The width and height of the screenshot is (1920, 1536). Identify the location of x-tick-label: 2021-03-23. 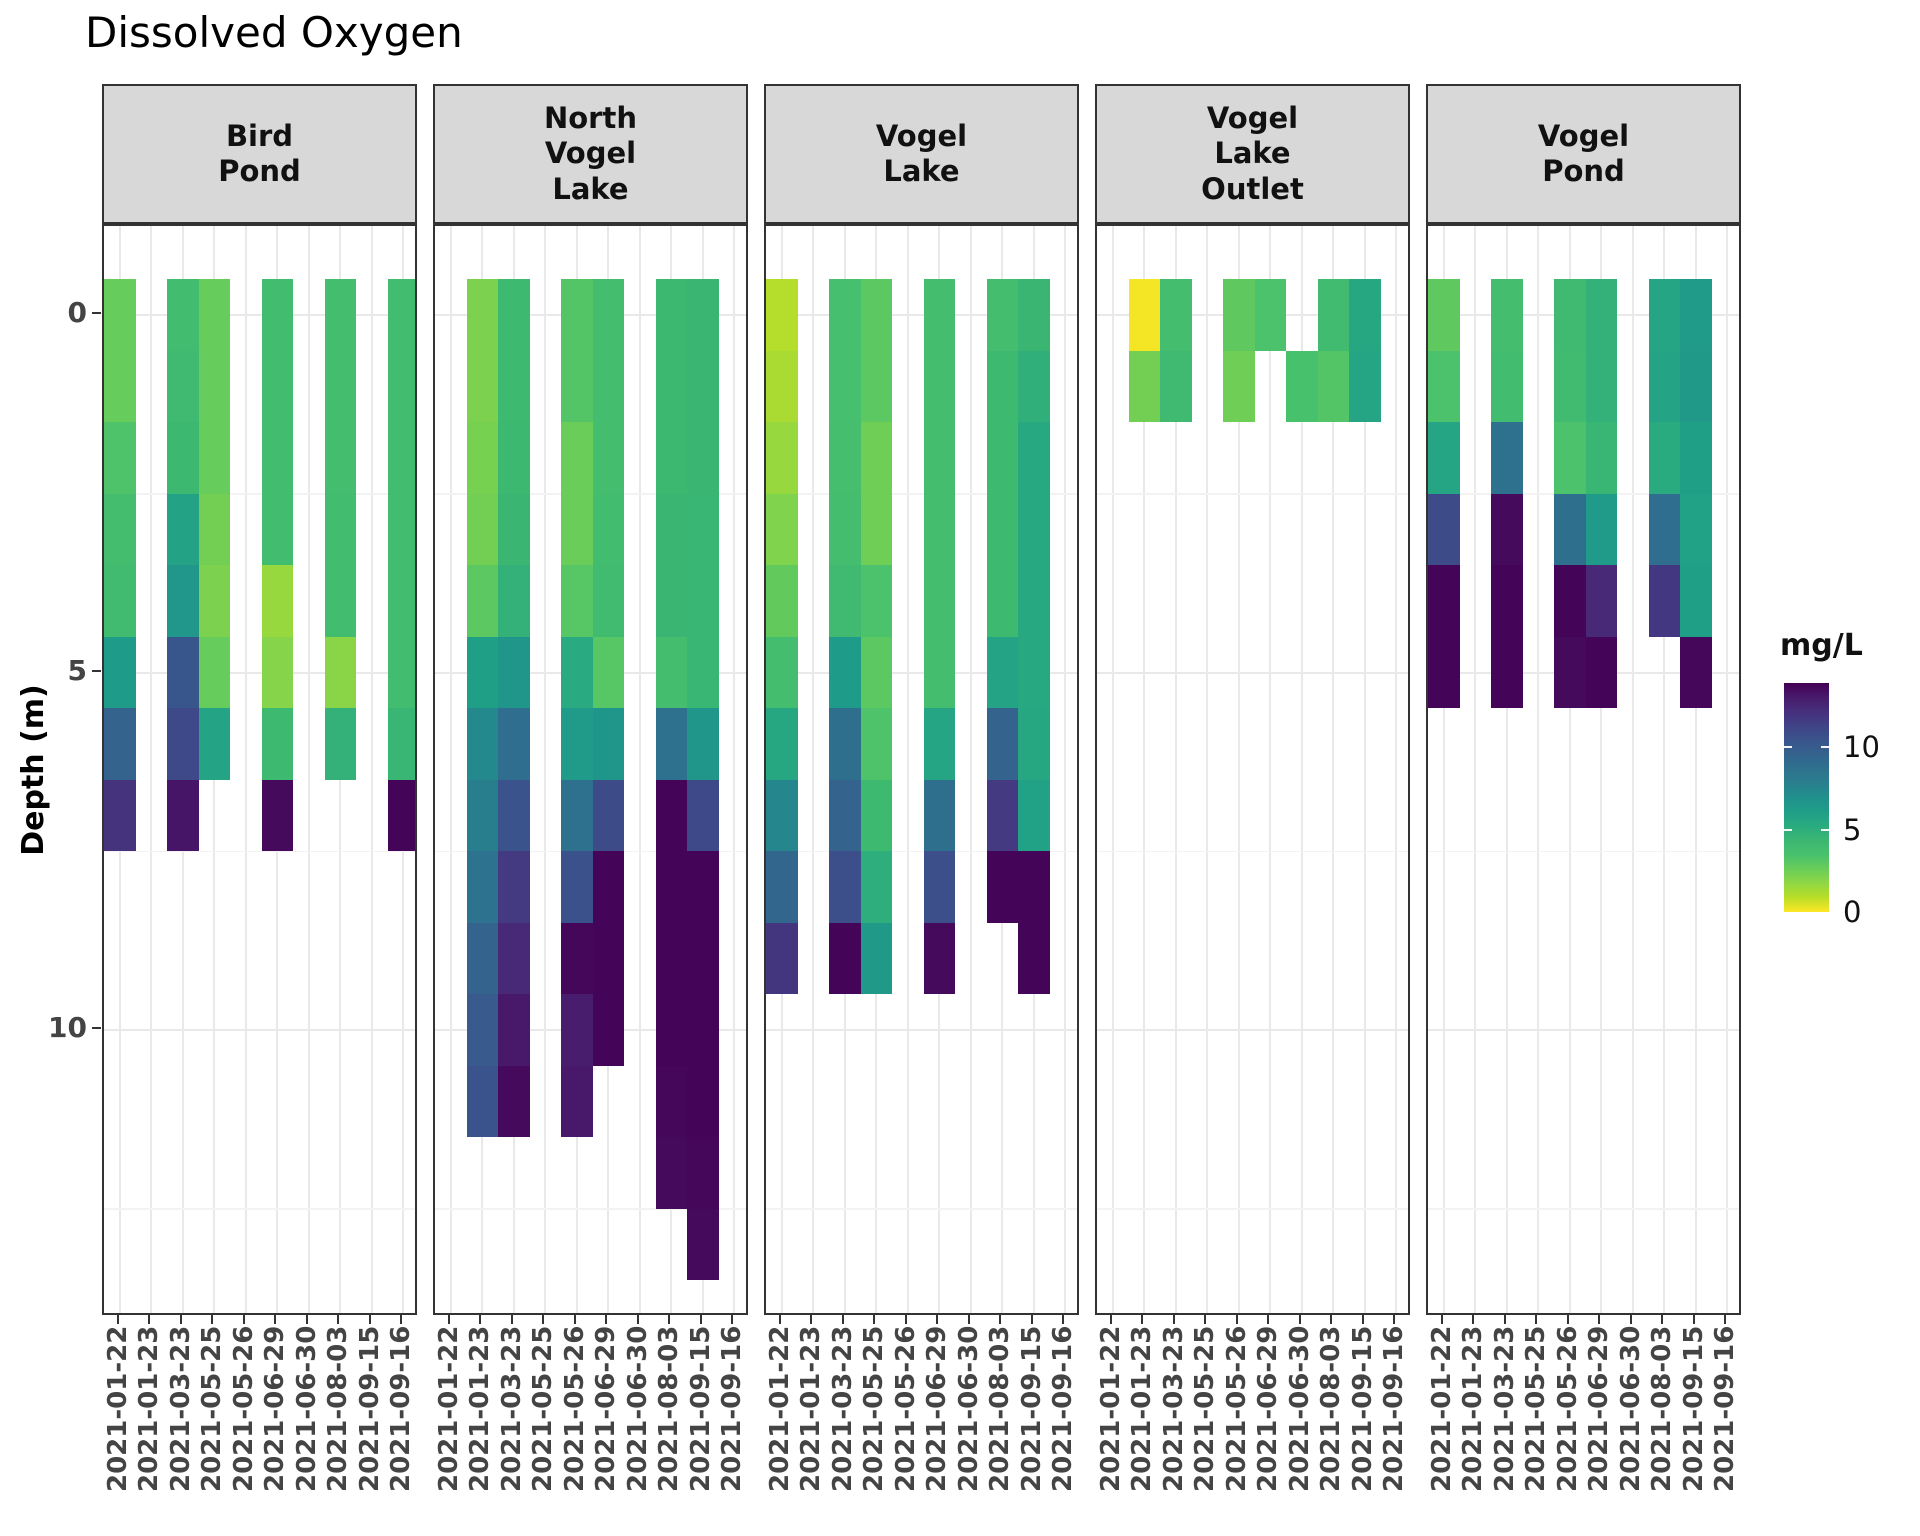
(1173, 1408).